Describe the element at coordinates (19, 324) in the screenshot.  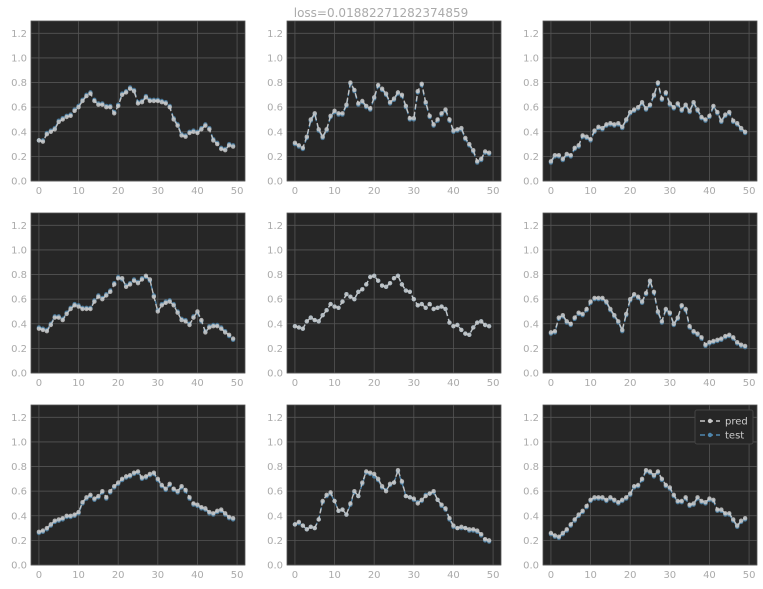
I see `y-tick-label: 0.4` at that location.